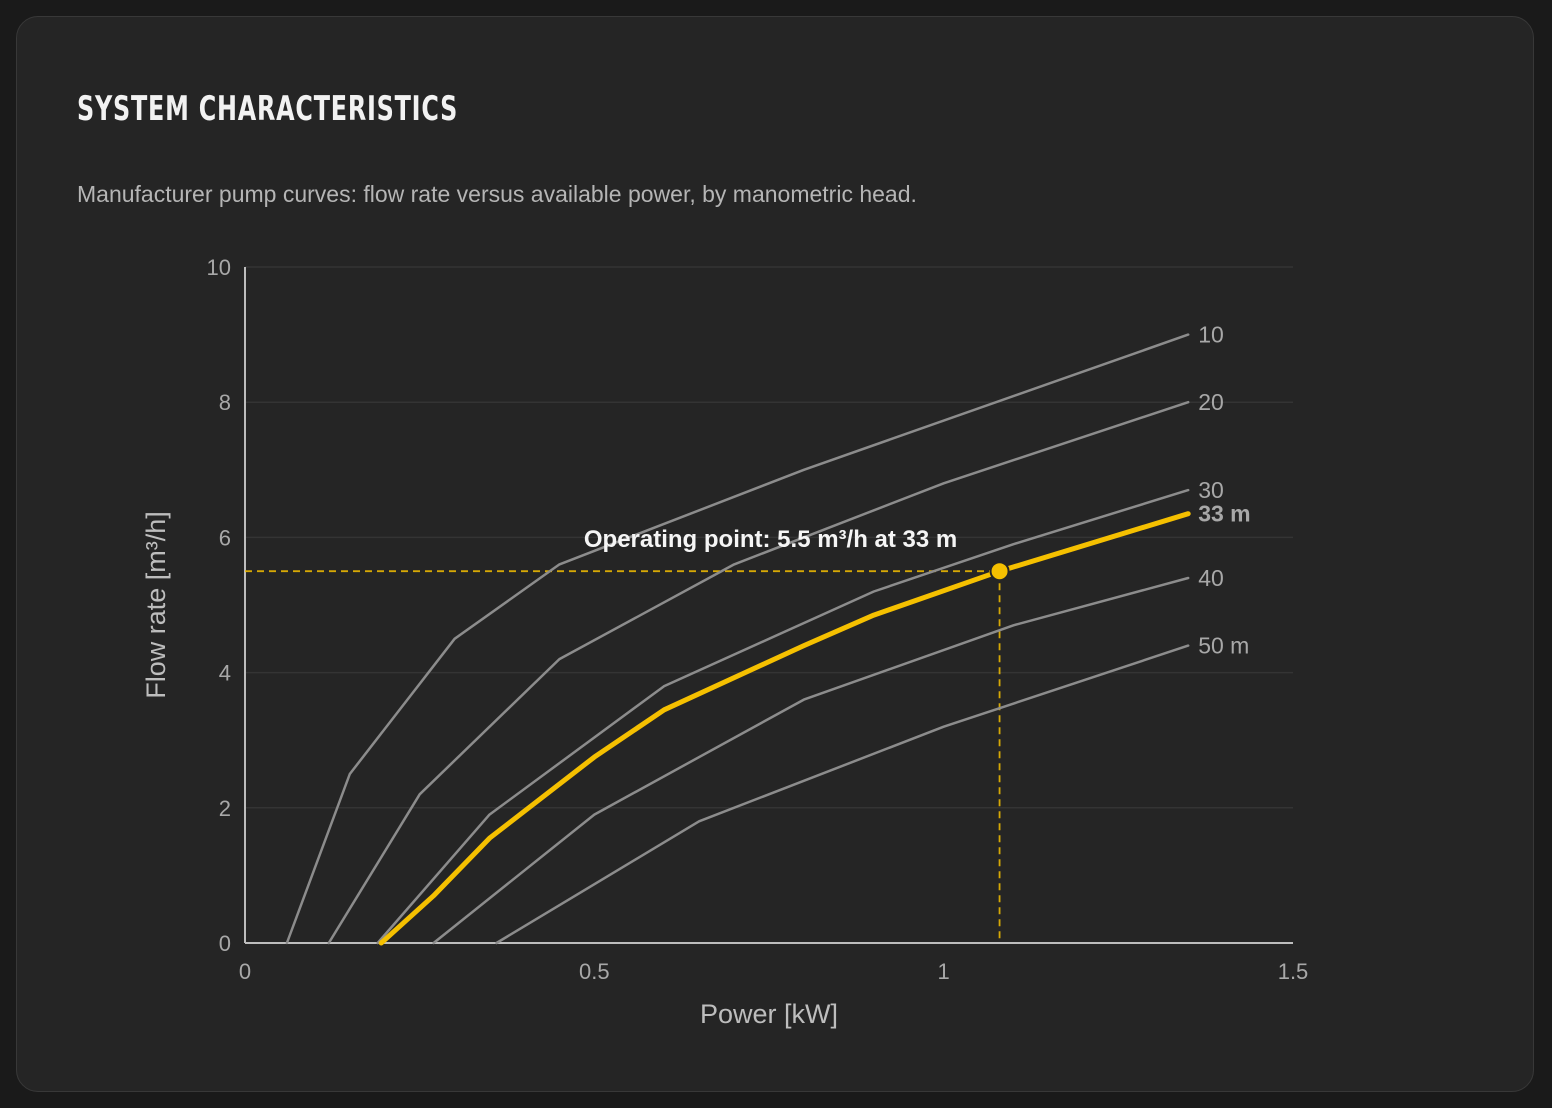  I want to click on y-tick-label: 4, so click(225, 673).